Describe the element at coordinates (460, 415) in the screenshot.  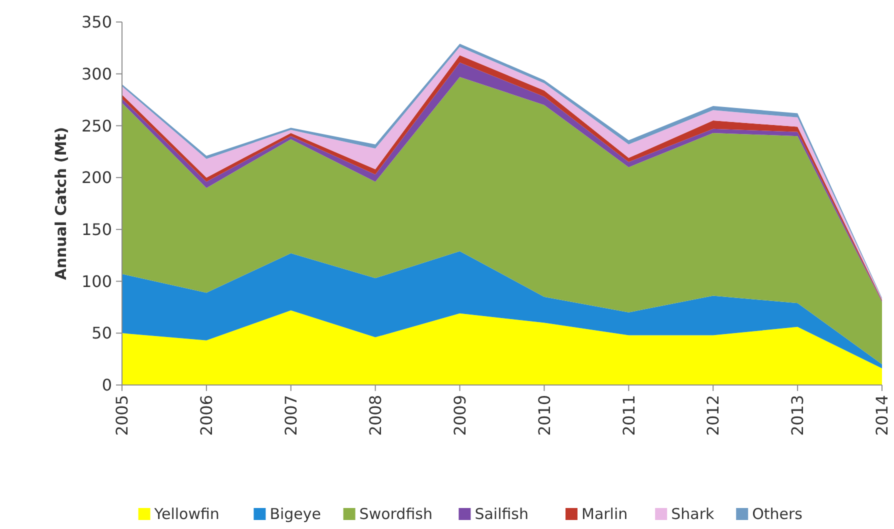
I see `x-tick-label: 2009` at that location.